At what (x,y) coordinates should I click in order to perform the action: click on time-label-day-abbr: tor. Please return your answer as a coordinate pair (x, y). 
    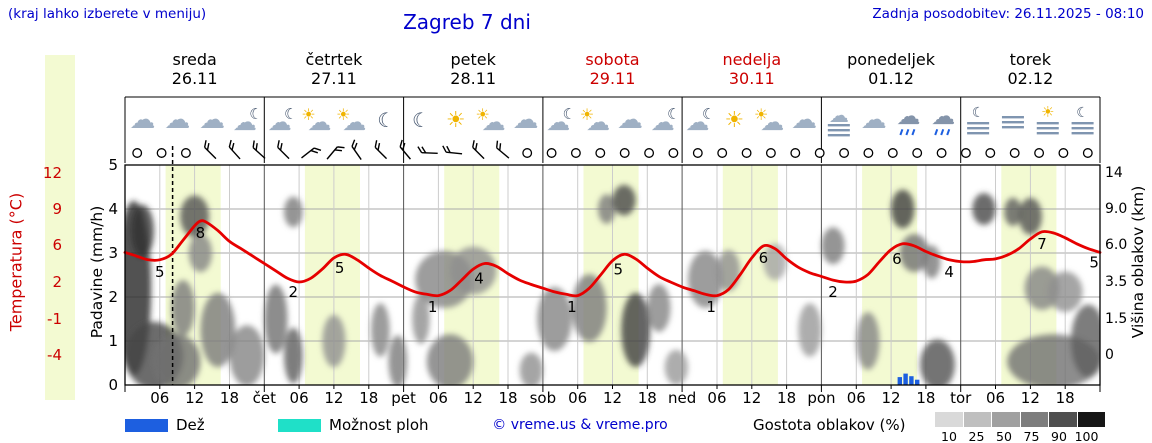
    Looking at the image, I should click on (961, 398).